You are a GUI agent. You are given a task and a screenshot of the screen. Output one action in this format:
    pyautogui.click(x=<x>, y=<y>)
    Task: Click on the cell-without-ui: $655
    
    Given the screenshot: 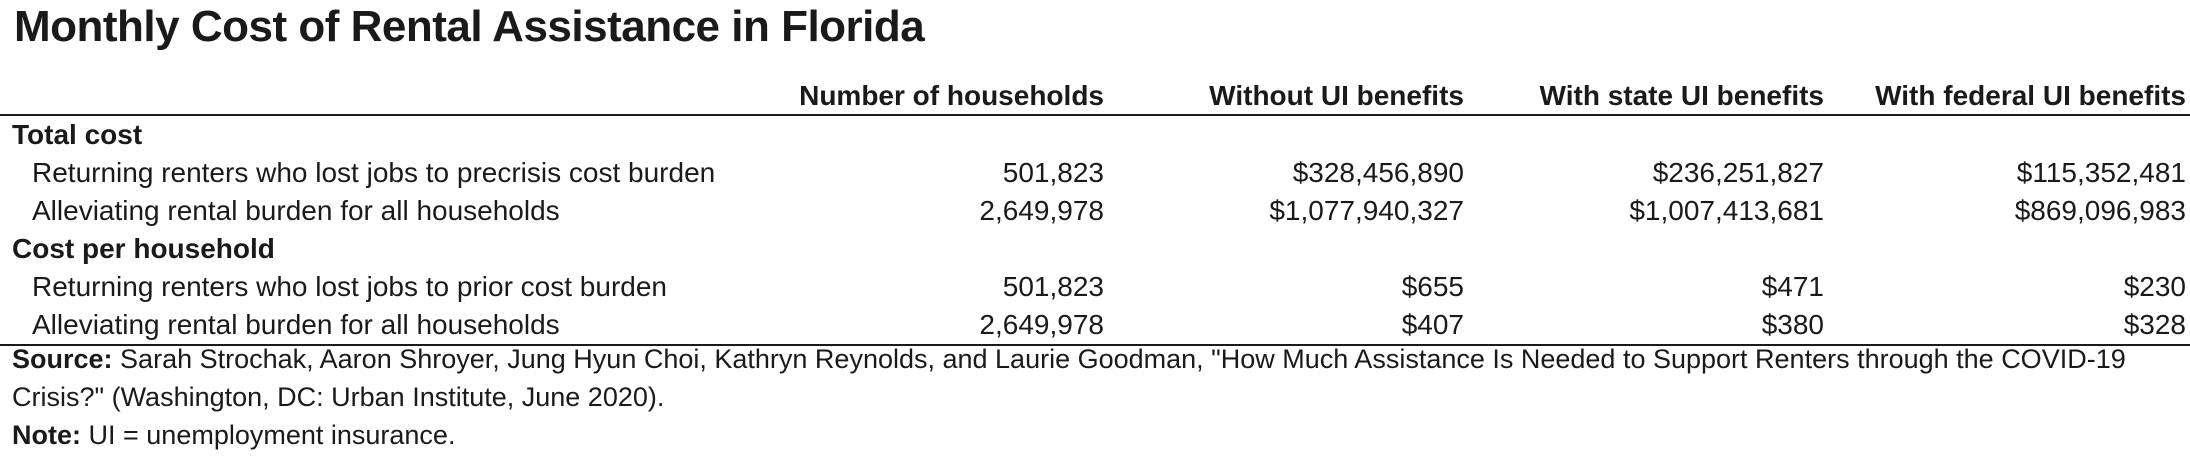 What is the action you would take?
    pyautogui.click(x=1432, y=286)
    